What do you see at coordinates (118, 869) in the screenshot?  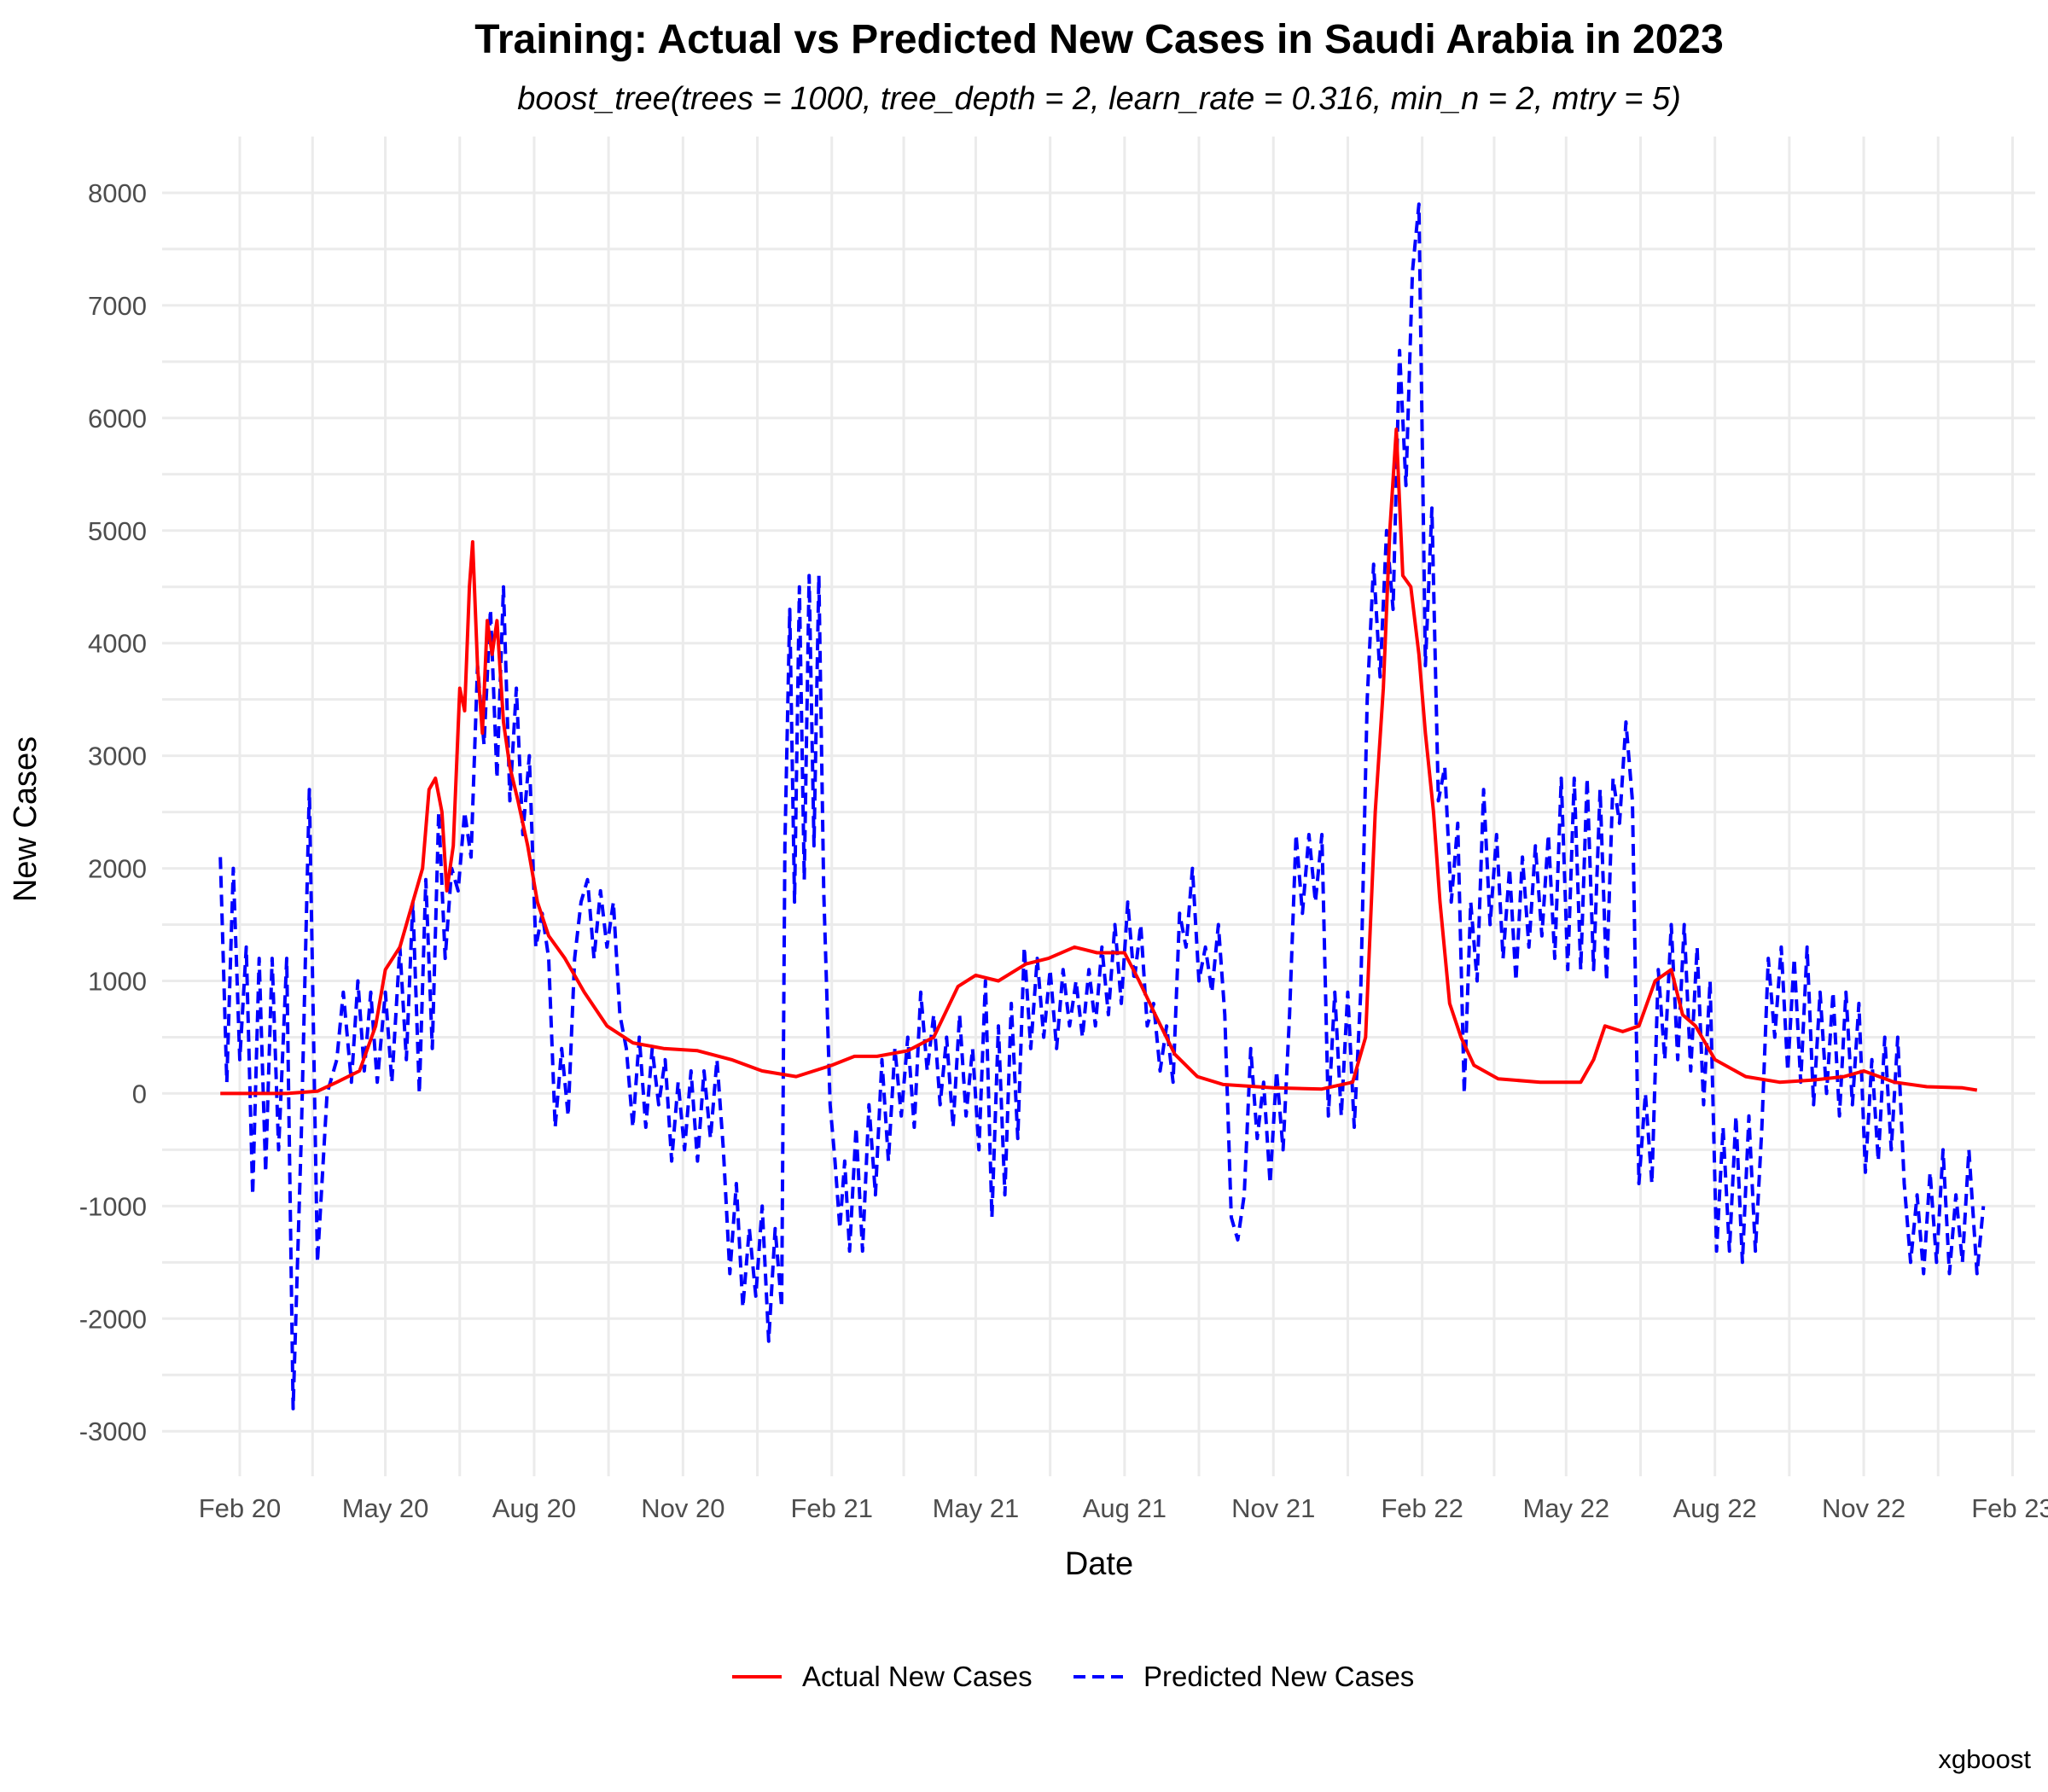 I see `y-tick-label: 2000` at bounding box center [118, 869].